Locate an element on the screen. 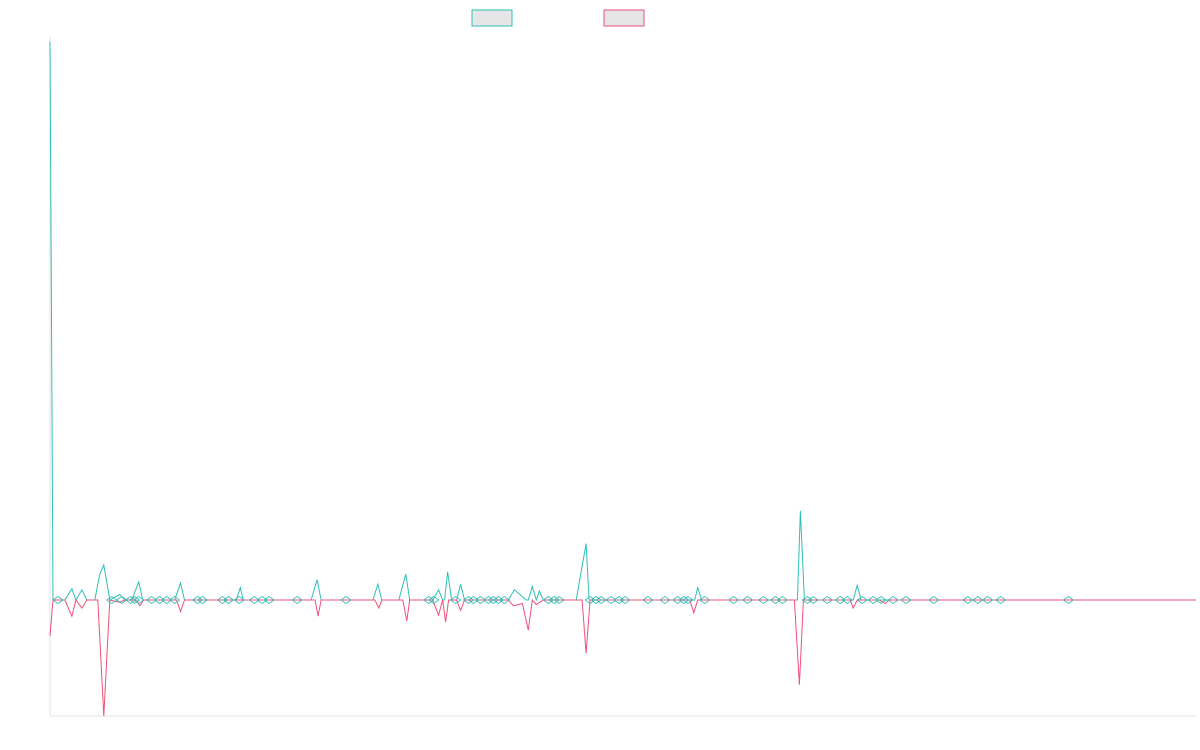  legend is located at coordinates (558, 18).